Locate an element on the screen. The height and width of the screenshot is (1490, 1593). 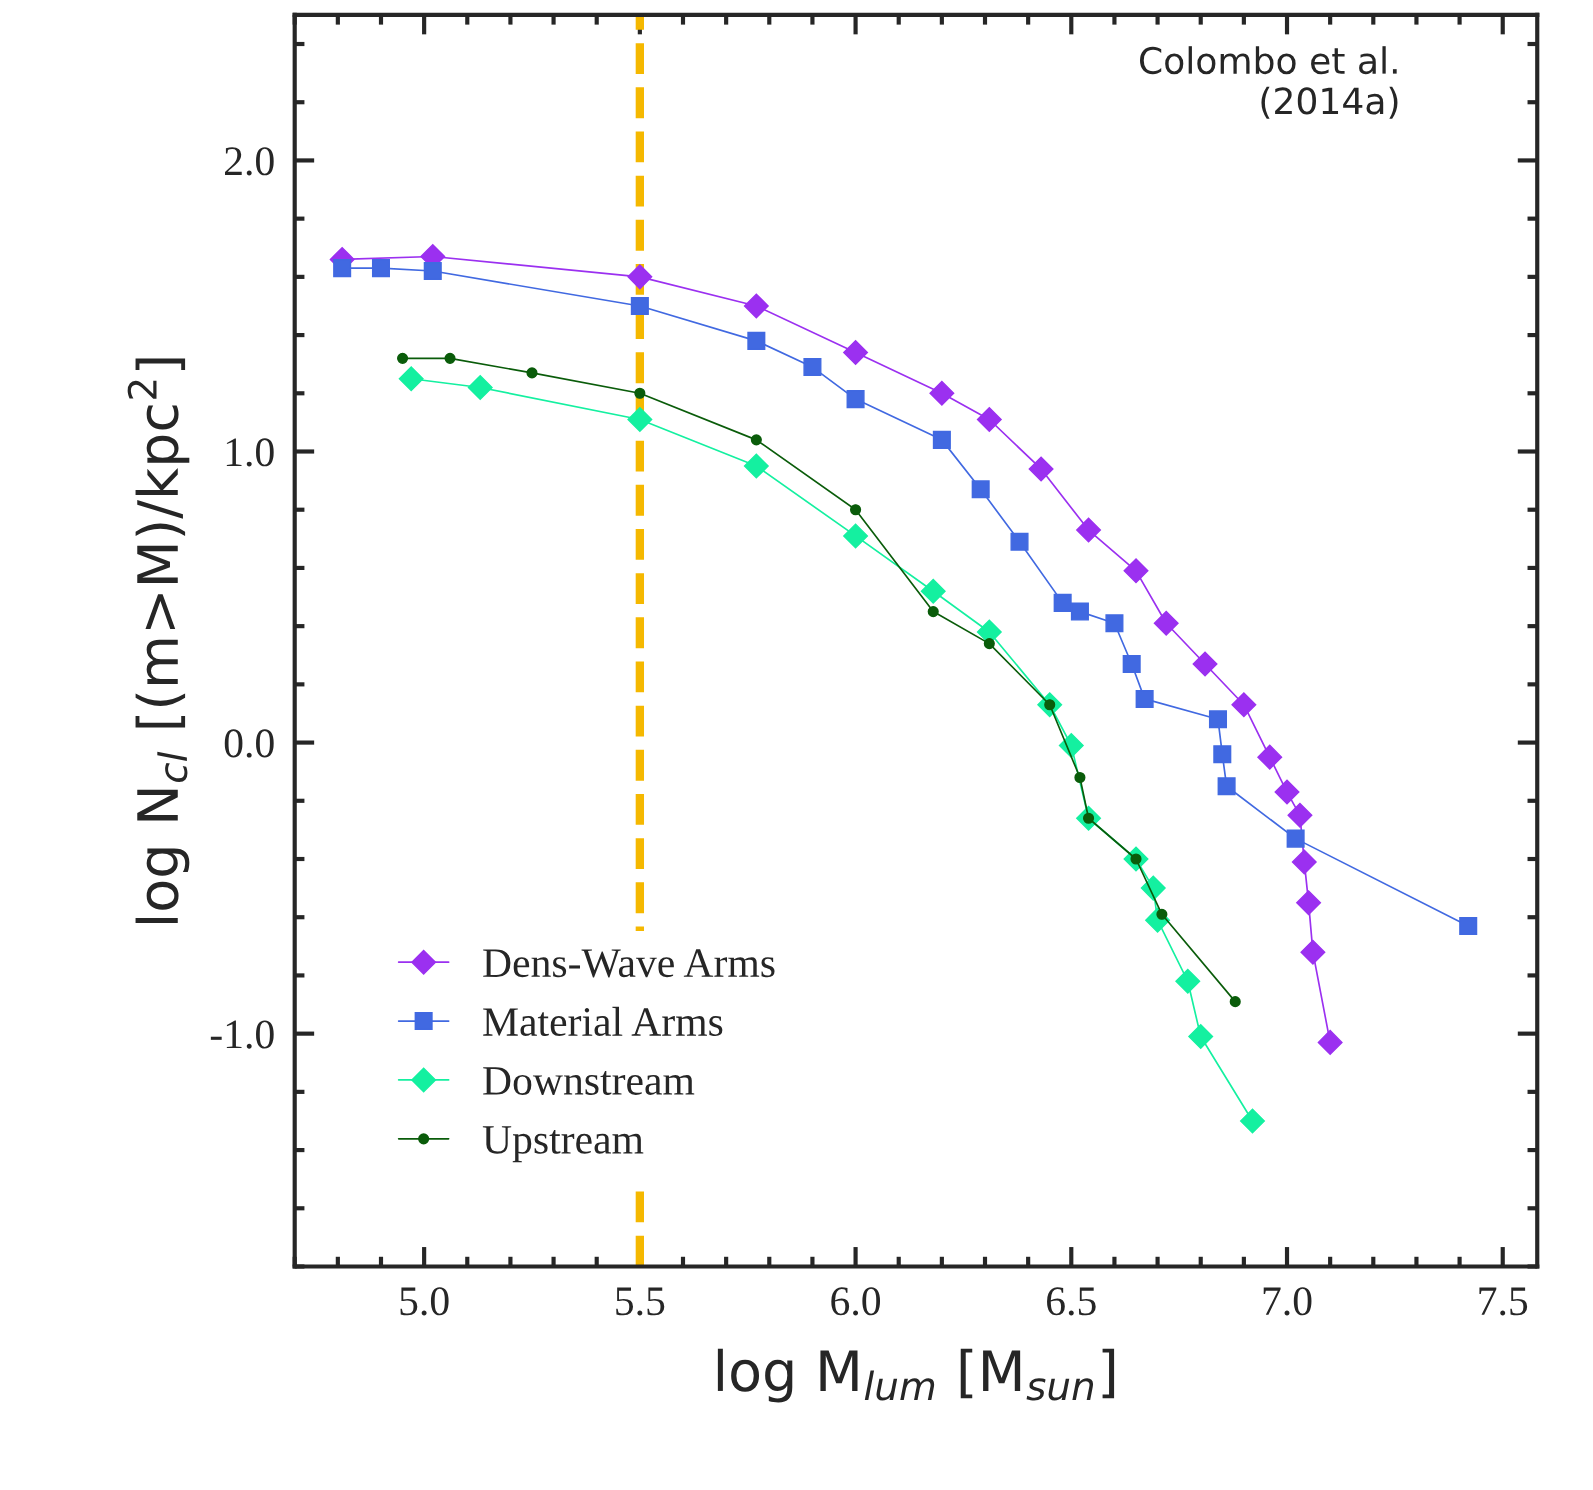
legend-label: Material Arms is located at coordinates (603, 1021).